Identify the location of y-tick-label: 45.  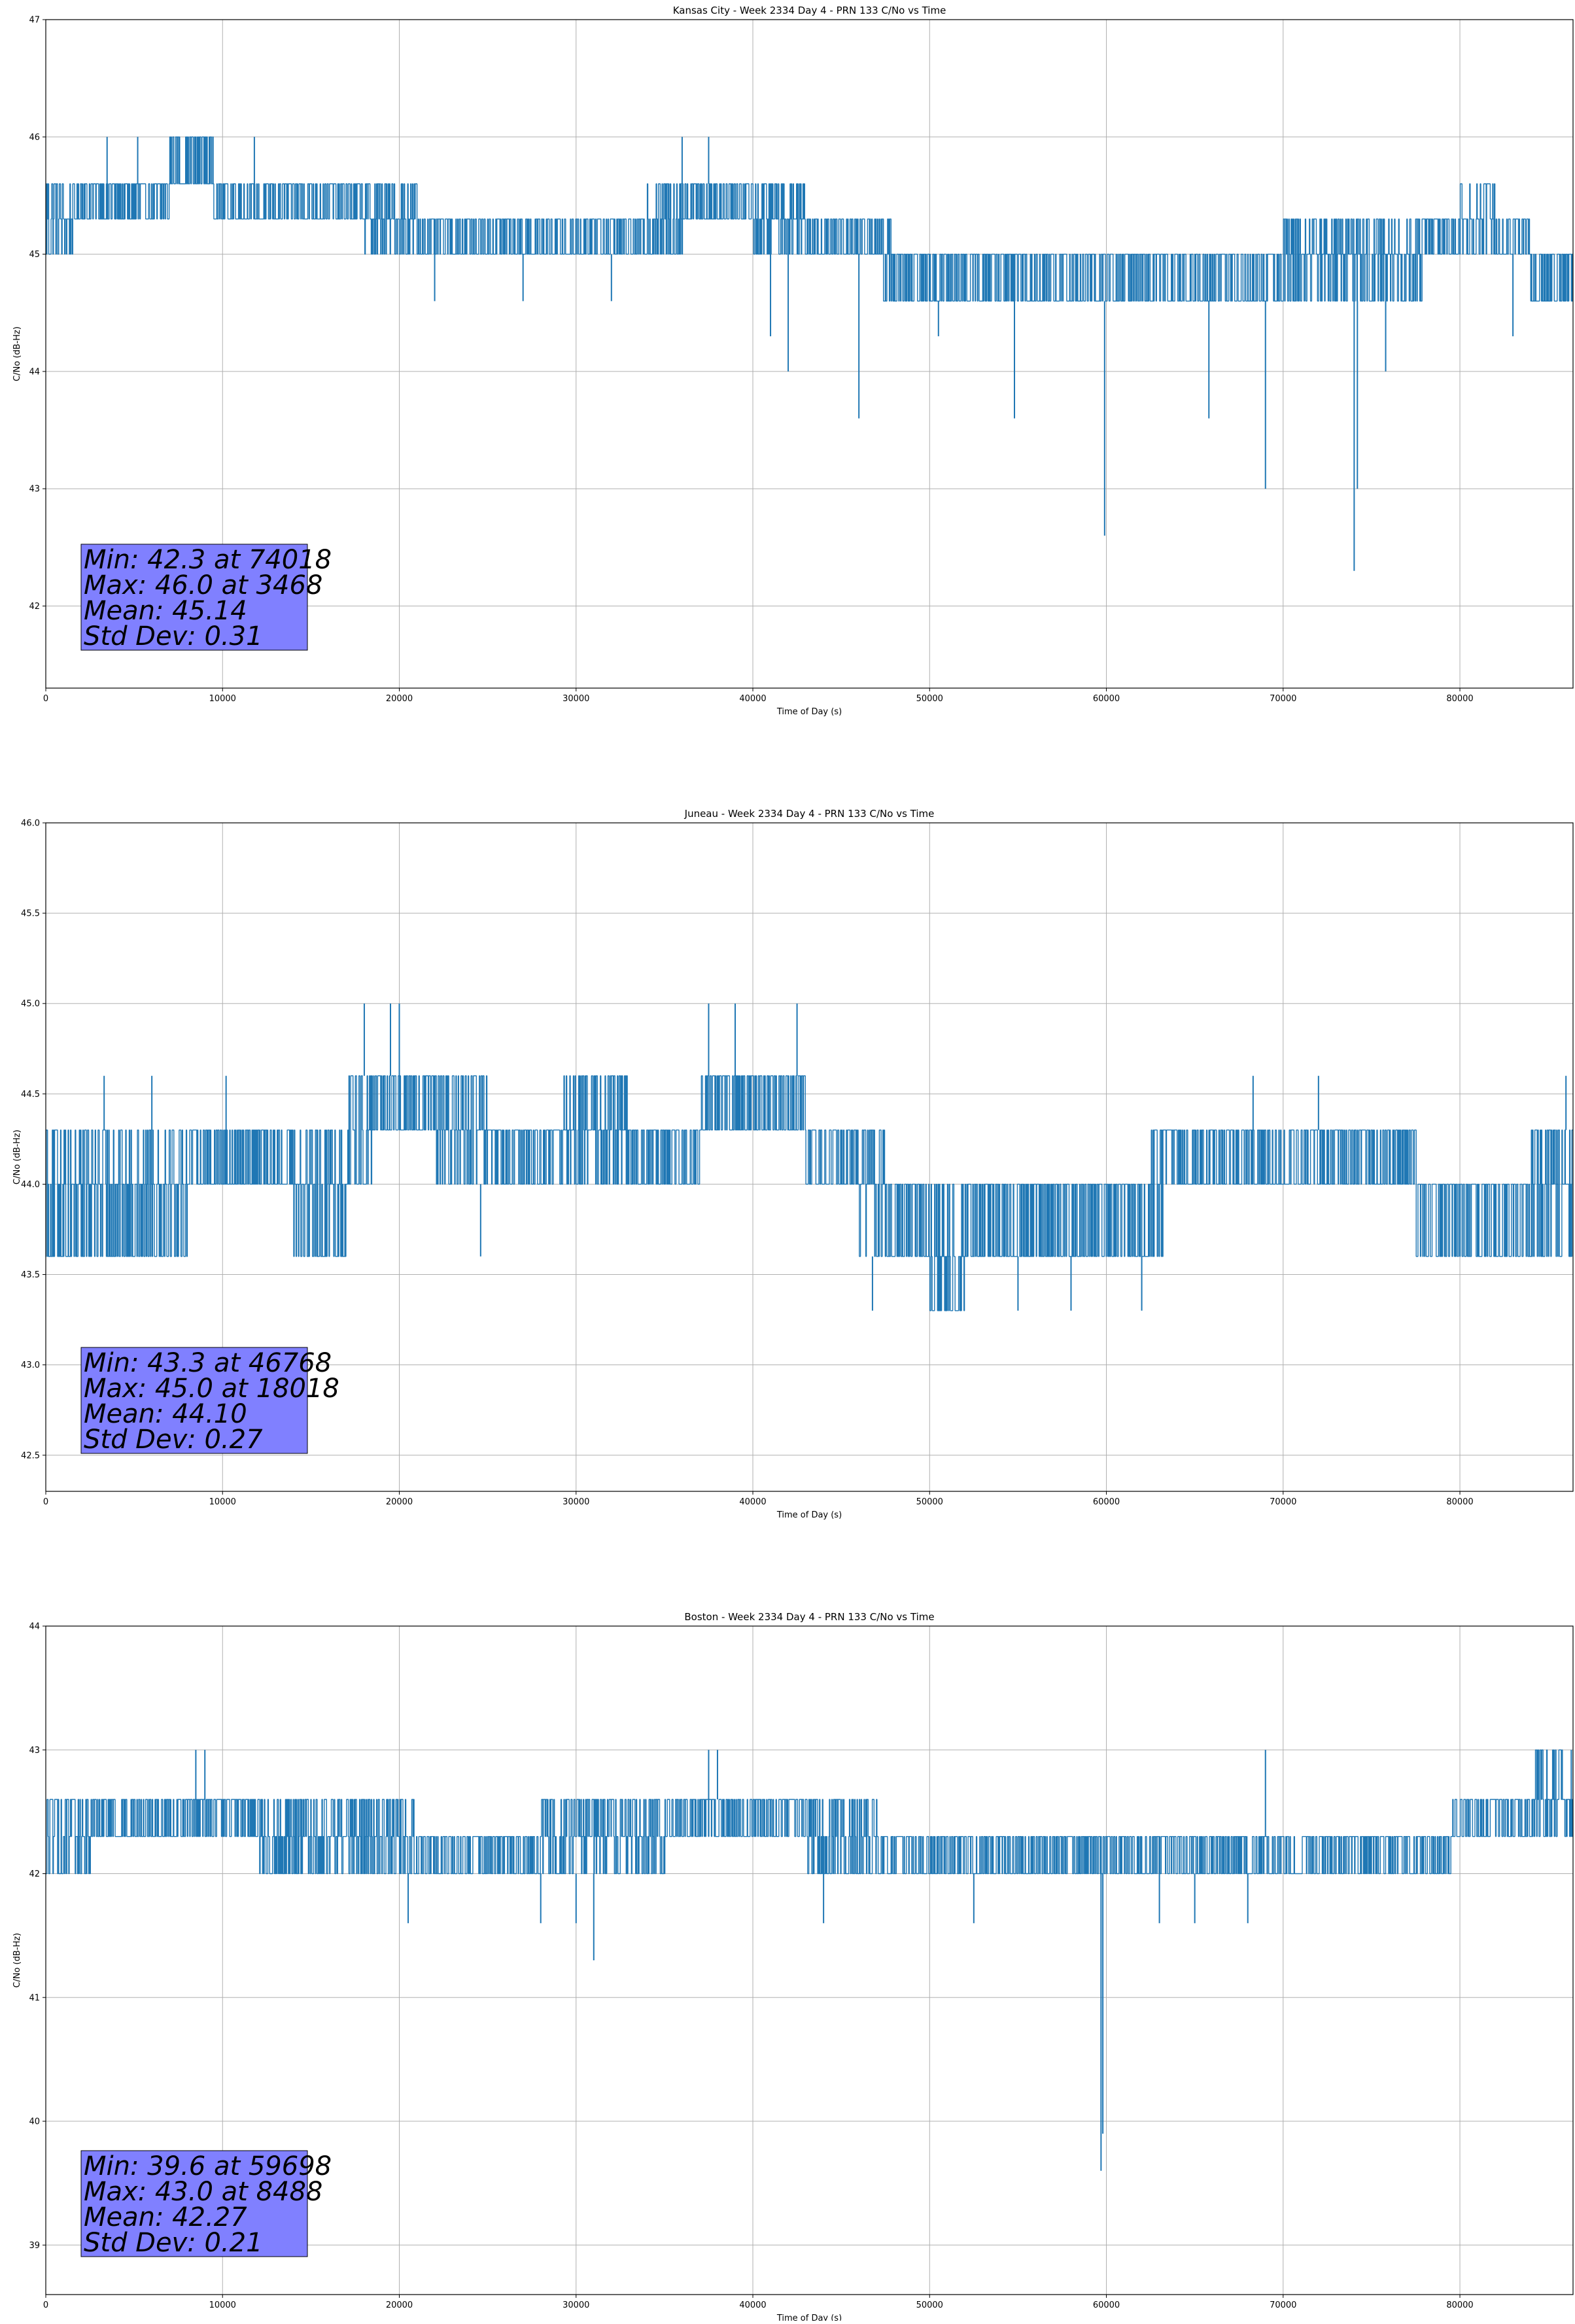
(35, 255).